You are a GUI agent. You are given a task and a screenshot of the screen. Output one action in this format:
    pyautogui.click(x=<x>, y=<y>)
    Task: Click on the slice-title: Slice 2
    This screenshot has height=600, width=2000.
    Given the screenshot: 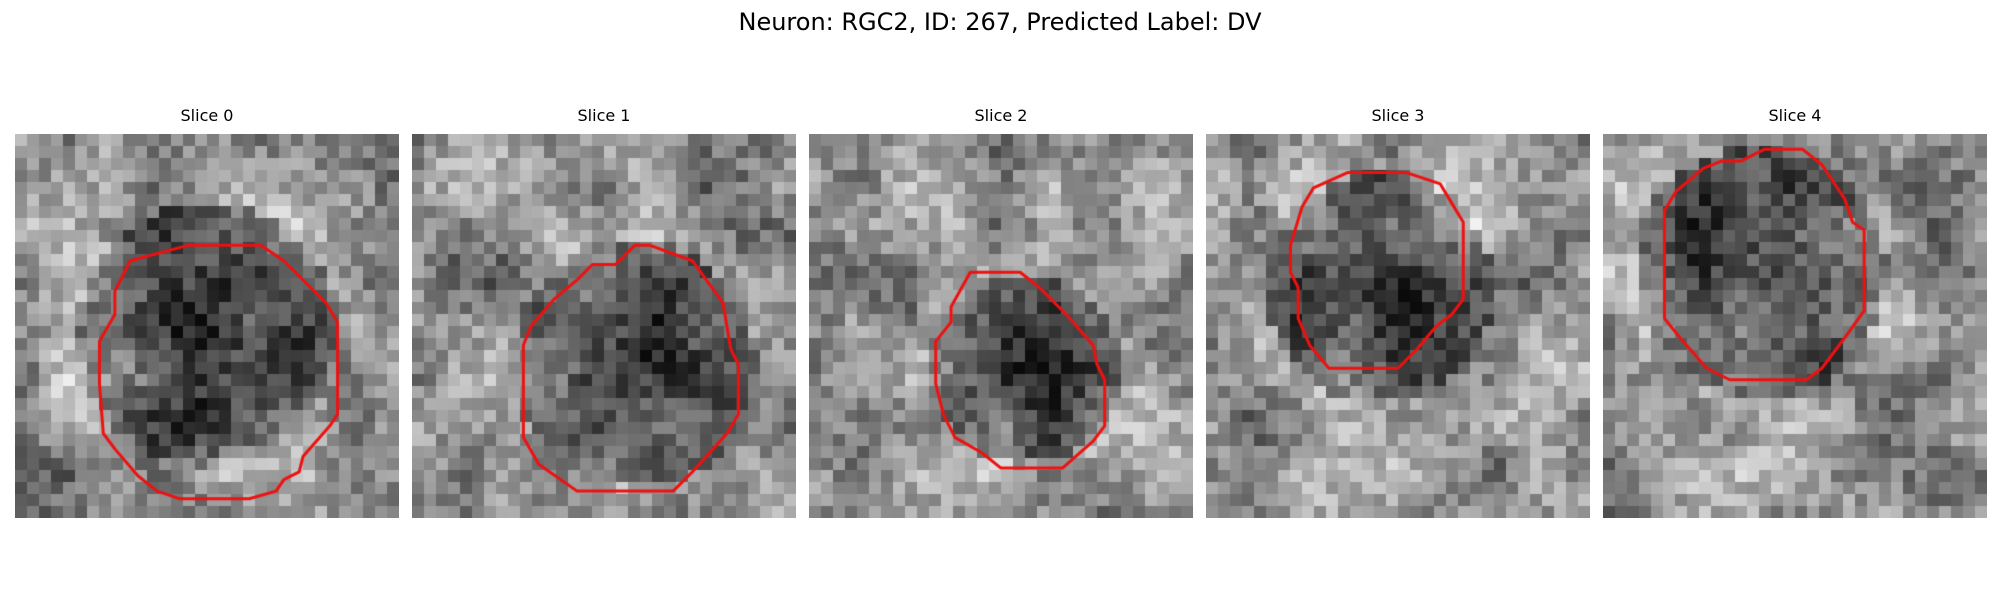 What is the action you would take?
    pyautogui.click(x=1001, y=115)
    